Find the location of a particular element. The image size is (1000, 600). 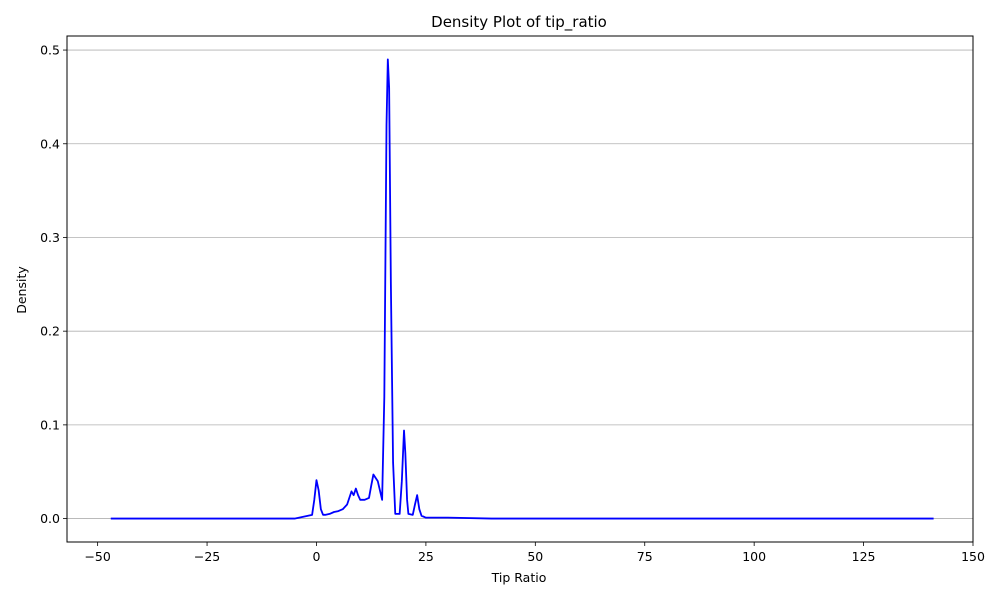

x-tick-label: −25 is located at coordinates (207, 556).